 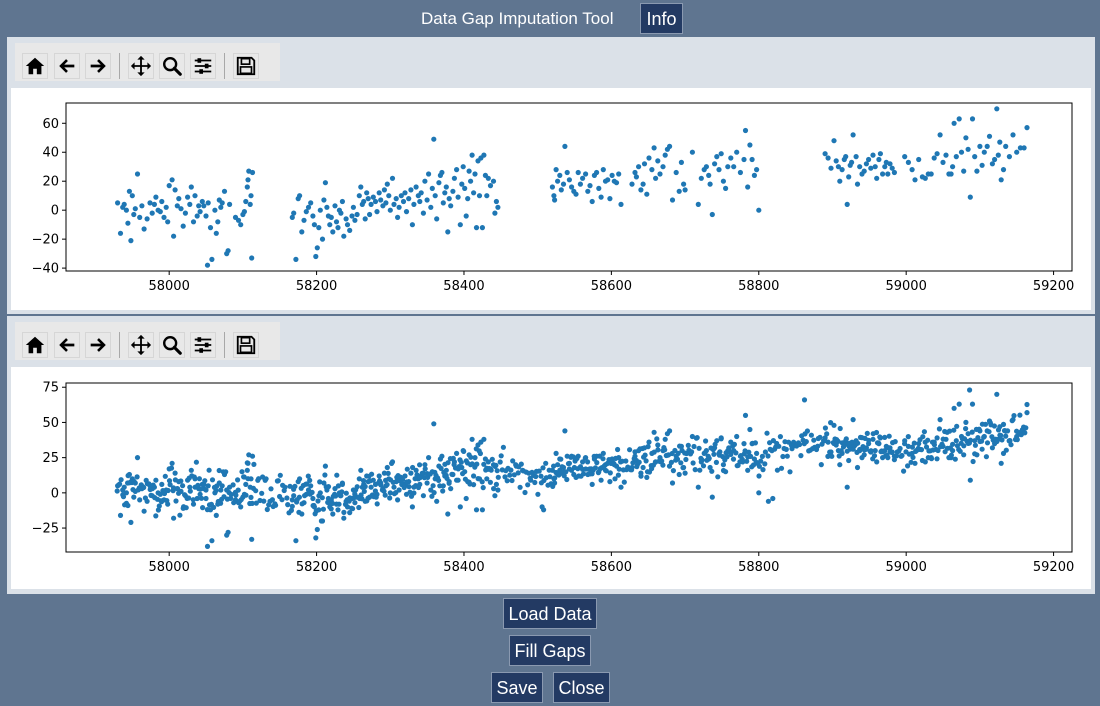 What do you see at coordinates (224, 345) in the screenshot?
I see `toolbar-separator` at bounding box center [224, 345].